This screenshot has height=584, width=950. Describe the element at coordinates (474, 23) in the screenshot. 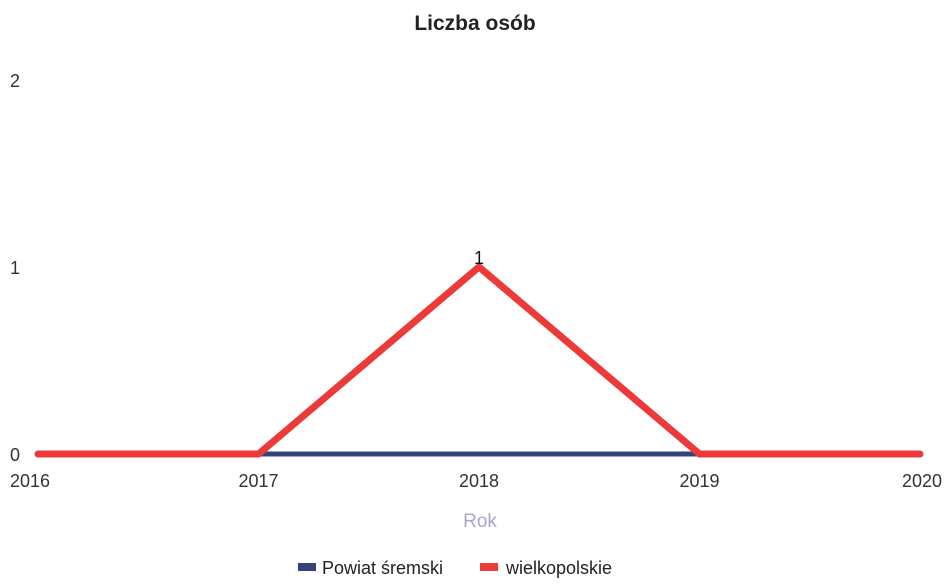

I see `chart-title: Liczba osób` at that location.